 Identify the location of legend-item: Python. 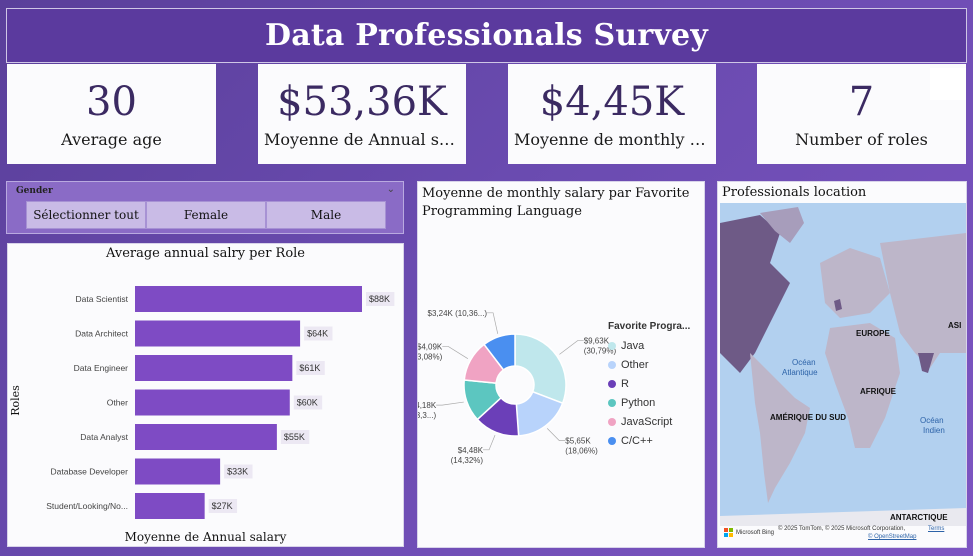
(649, 403).